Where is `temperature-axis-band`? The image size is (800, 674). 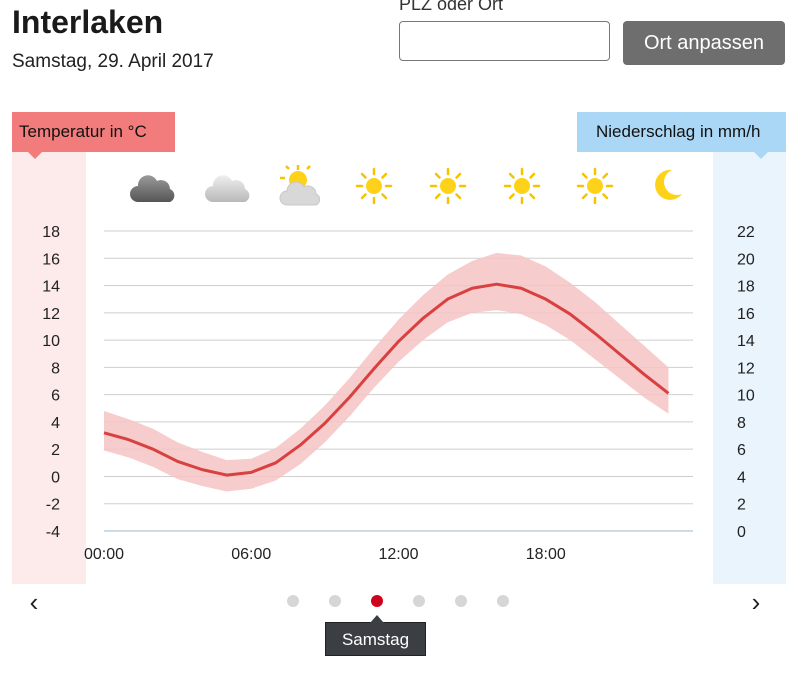 temperature-axis-band is located at coordinates (49, 348).